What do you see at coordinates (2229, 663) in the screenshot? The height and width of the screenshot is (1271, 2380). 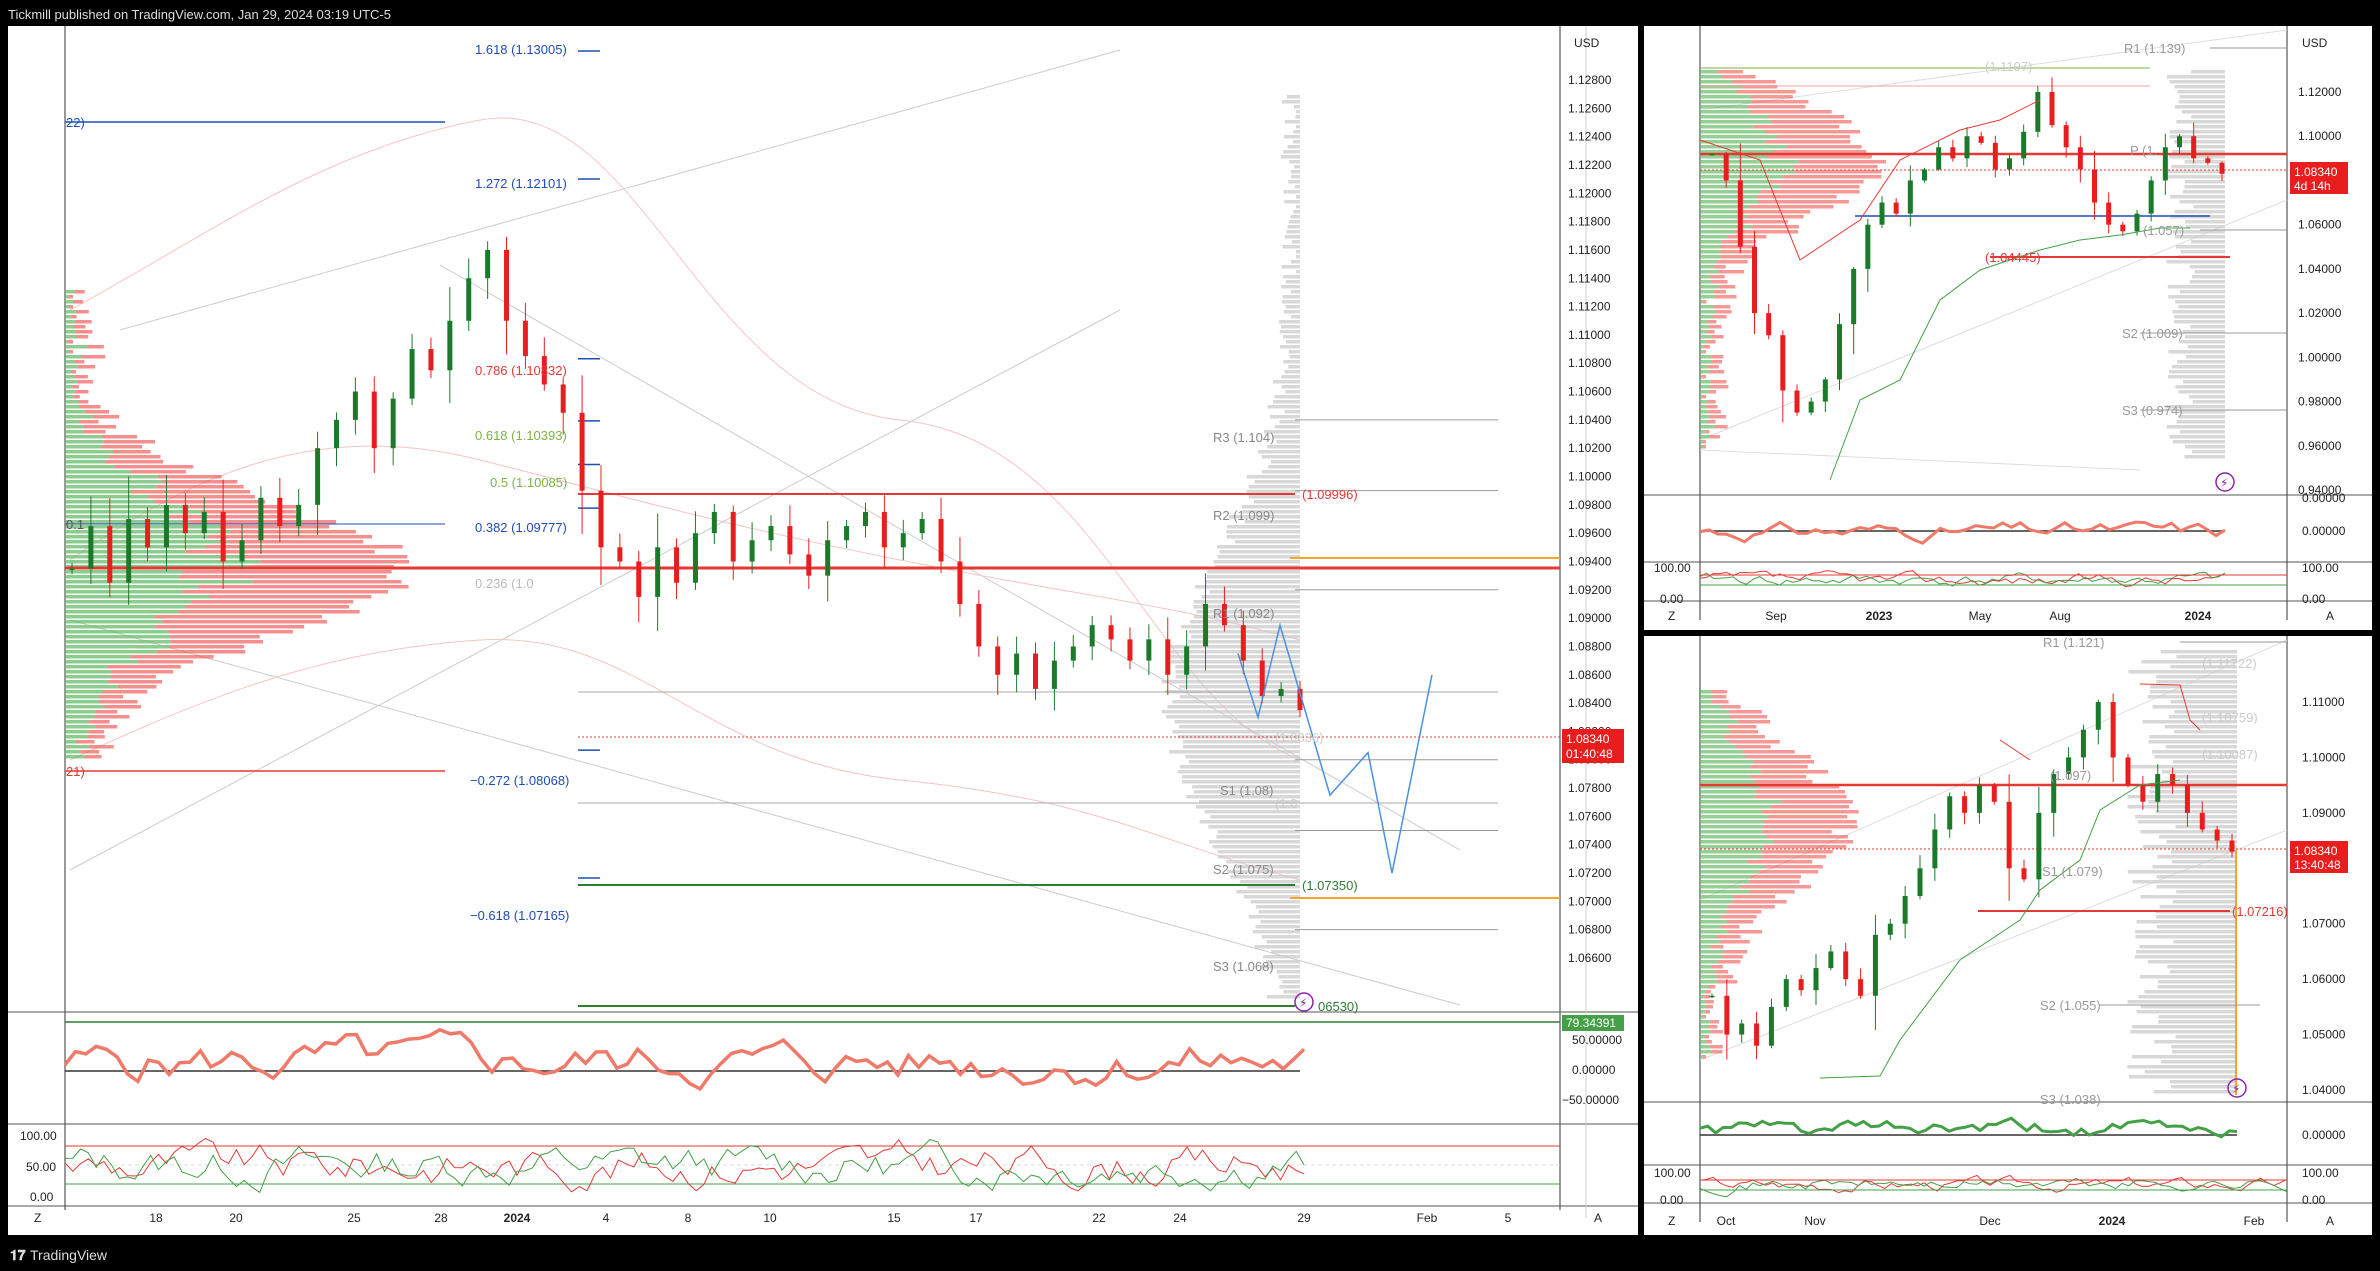 I see `daily-label-111722: (1.11722)` at bounding box center [2229, 663].